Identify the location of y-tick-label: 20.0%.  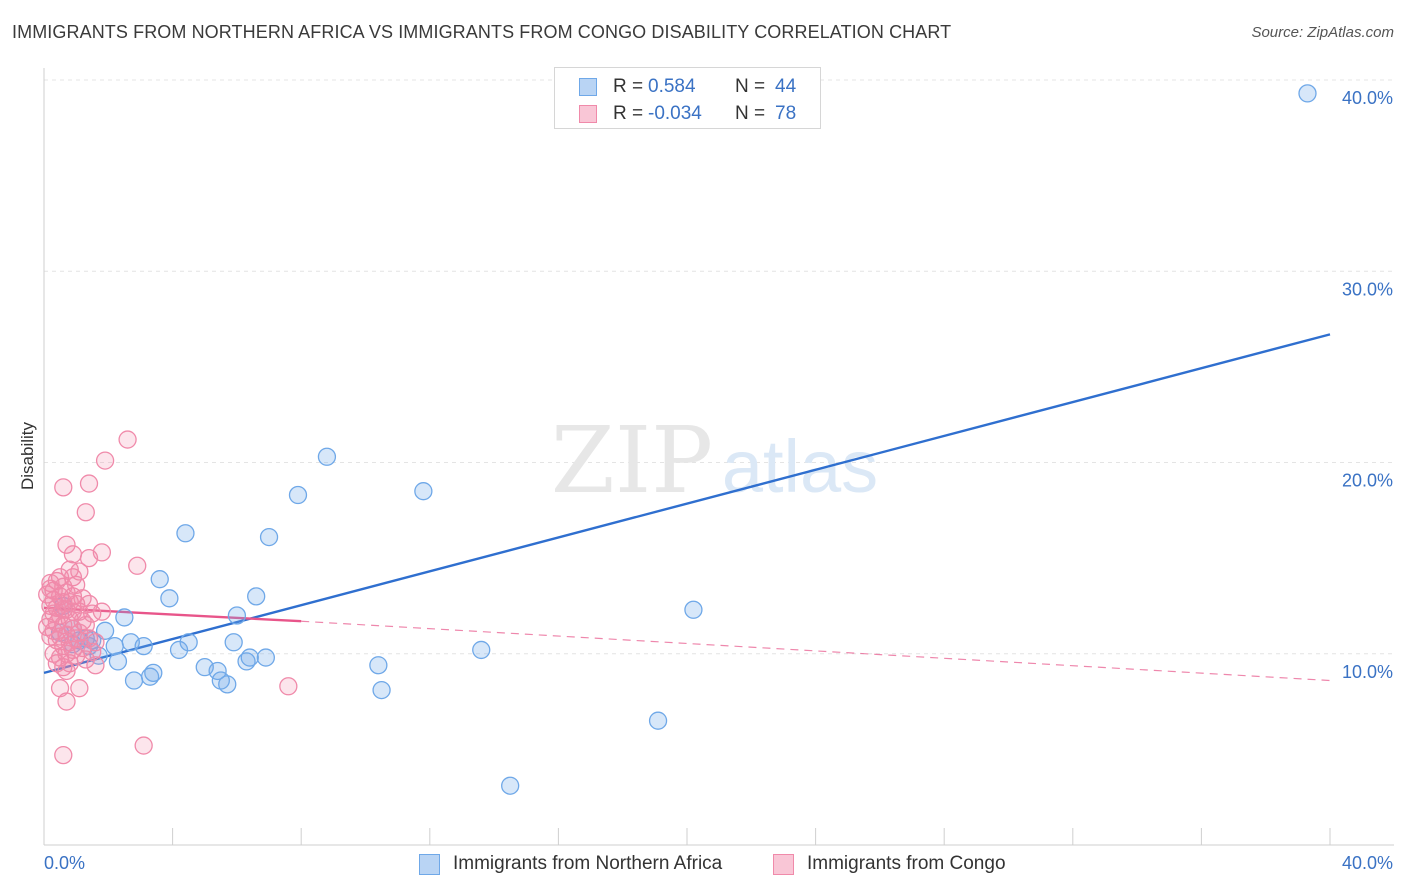
(1367, 481).